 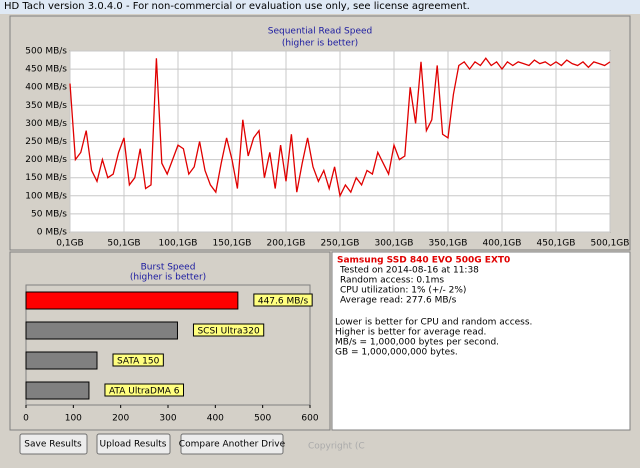 I want to click on y-tick-label: 450 MB/s, so click(x=46, y=70).